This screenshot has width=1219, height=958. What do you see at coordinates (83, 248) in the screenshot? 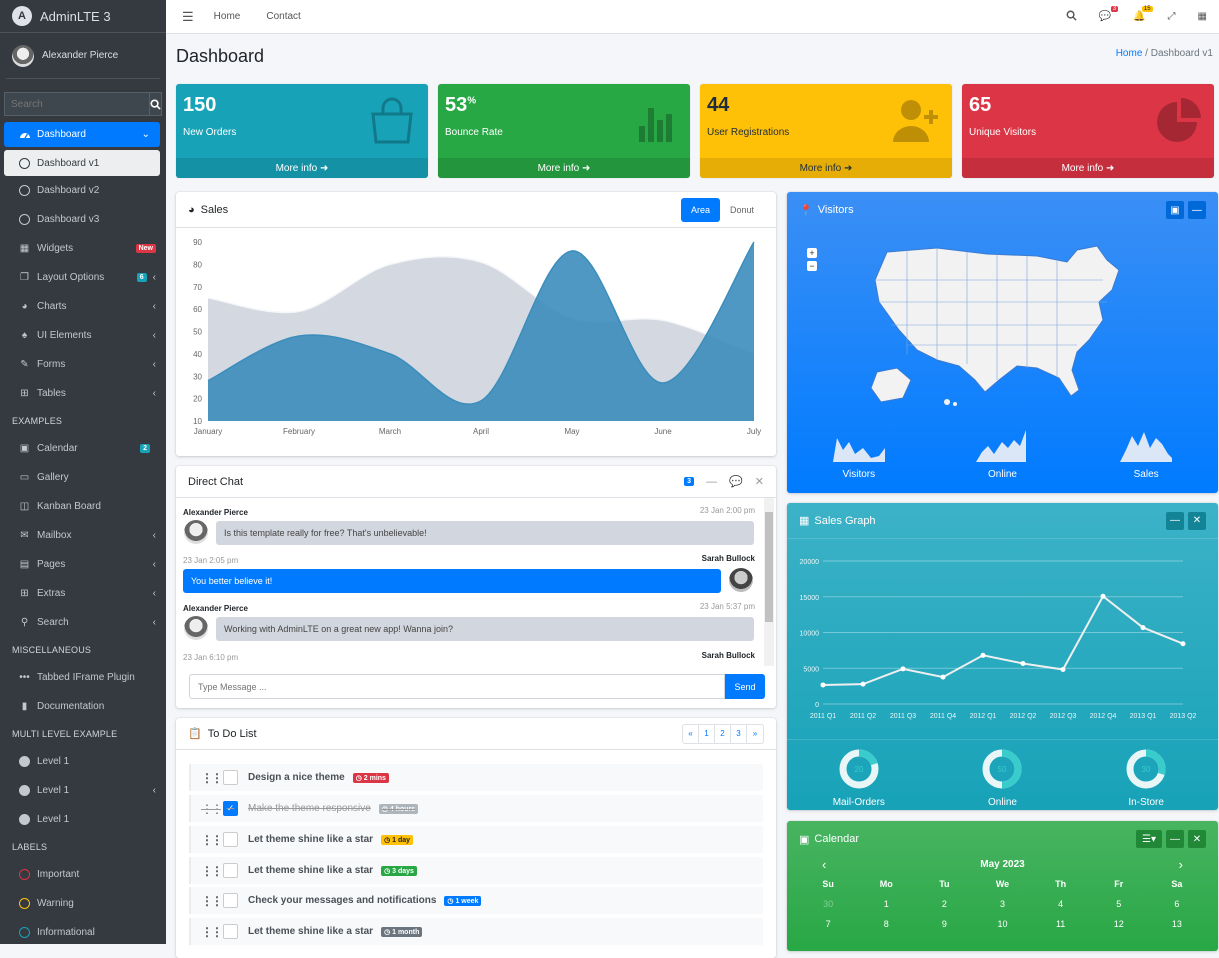
I see `sidebar-item-widgets: ▦ Widgets New` at bounding box center [83, 248].